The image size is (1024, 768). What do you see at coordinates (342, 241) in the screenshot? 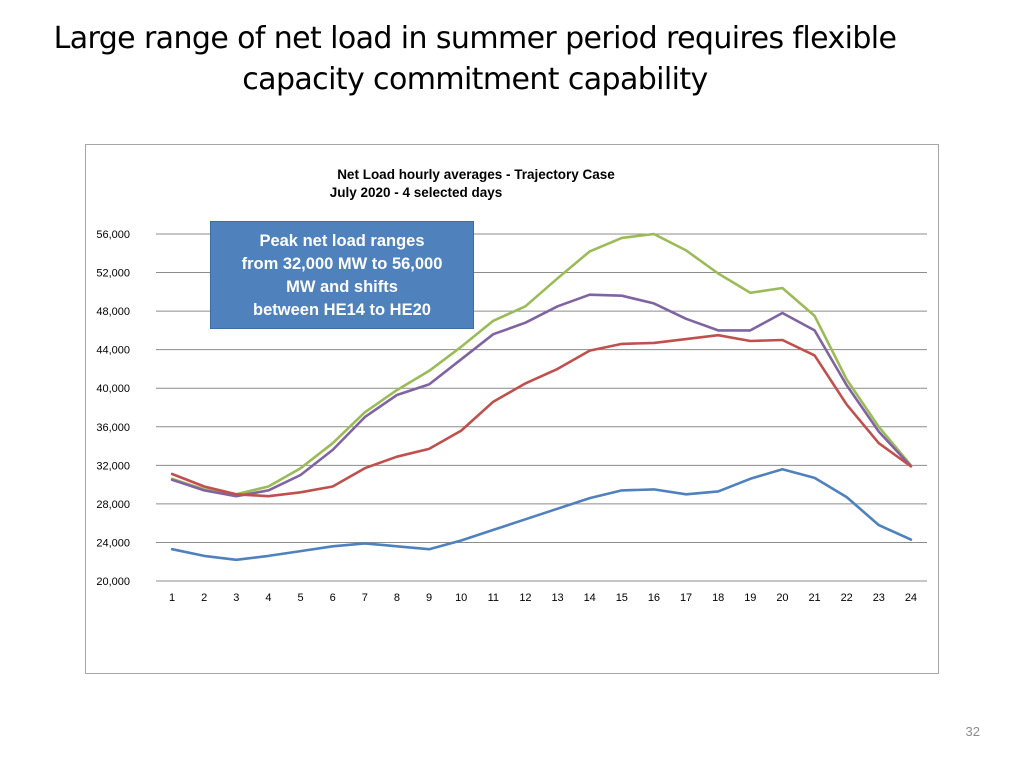
I see `callout-line-1: Peak net load ranges` at bounding box center [342, 241].